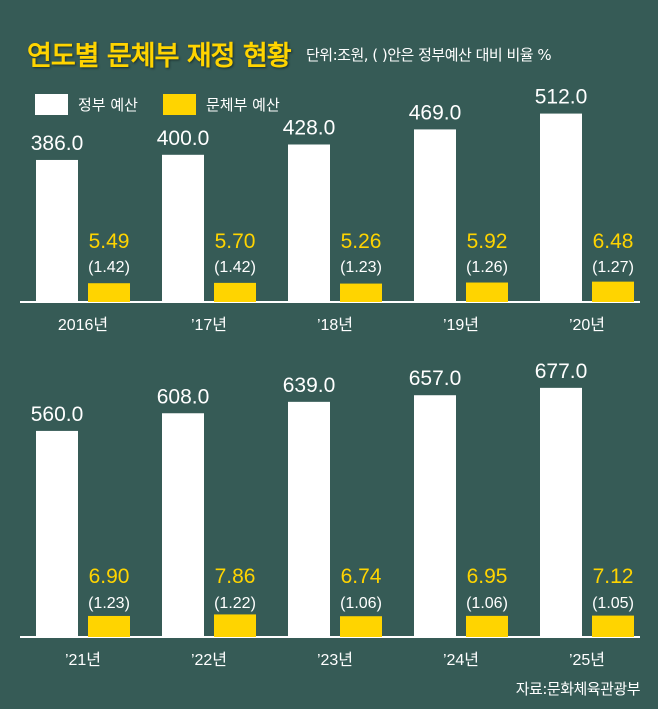 This screenshot has height=709, width=658. I want to click on value-label-mcst: 5.92, so click(487, 241).